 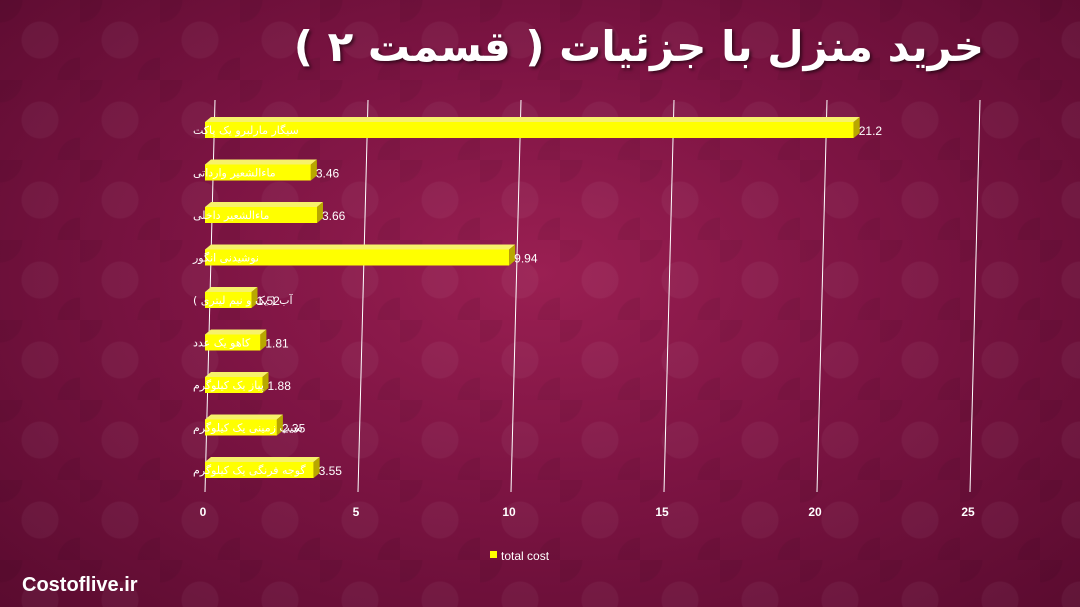 What do you see at coordinates (328, 174) in the screenshot?
I see `data-label: 3.46` at bounding box center [328, 174].